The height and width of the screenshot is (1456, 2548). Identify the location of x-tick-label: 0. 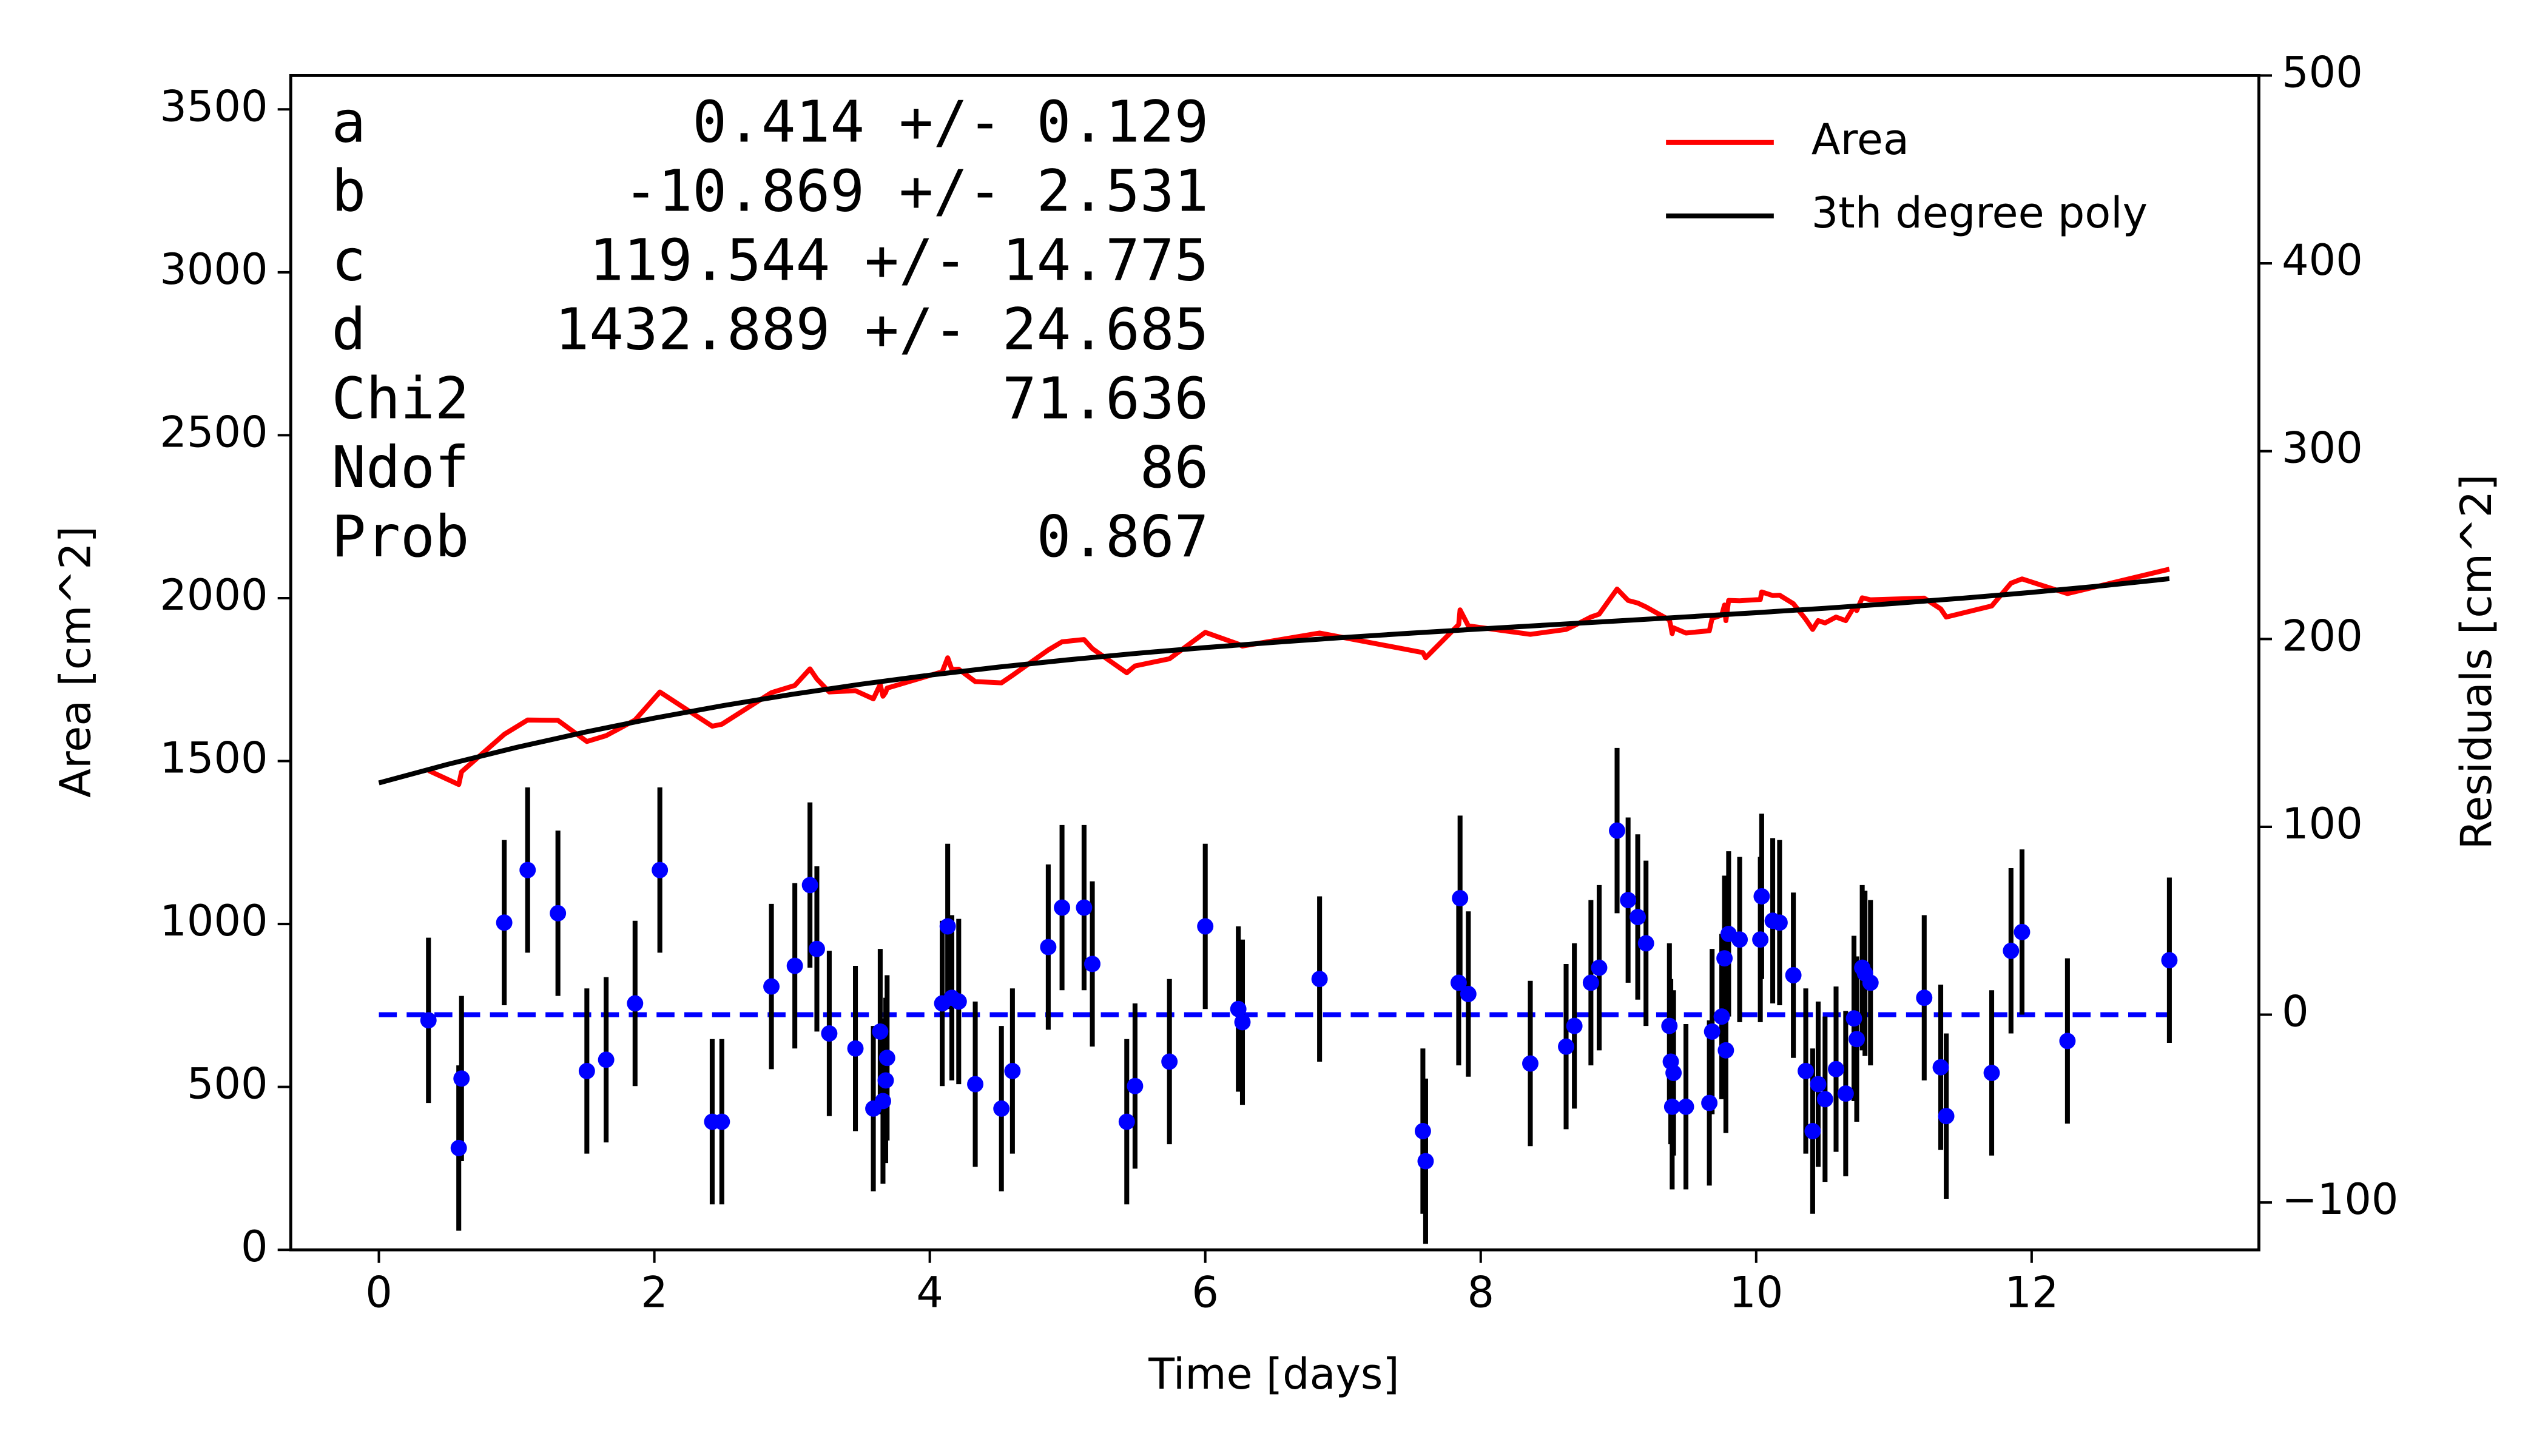
(379, 1293).